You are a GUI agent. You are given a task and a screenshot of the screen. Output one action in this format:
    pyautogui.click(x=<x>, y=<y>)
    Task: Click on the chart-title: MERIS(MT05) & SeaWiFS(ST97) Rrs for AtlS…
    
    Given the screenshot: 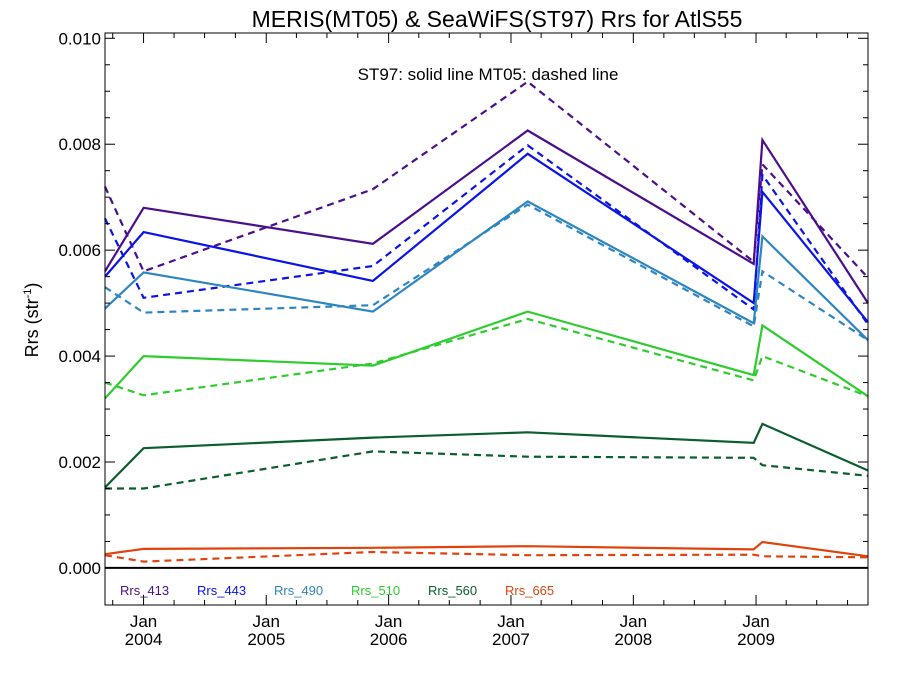 What is the action you would take?
    pyautogui.click(x=497, y=19)
    